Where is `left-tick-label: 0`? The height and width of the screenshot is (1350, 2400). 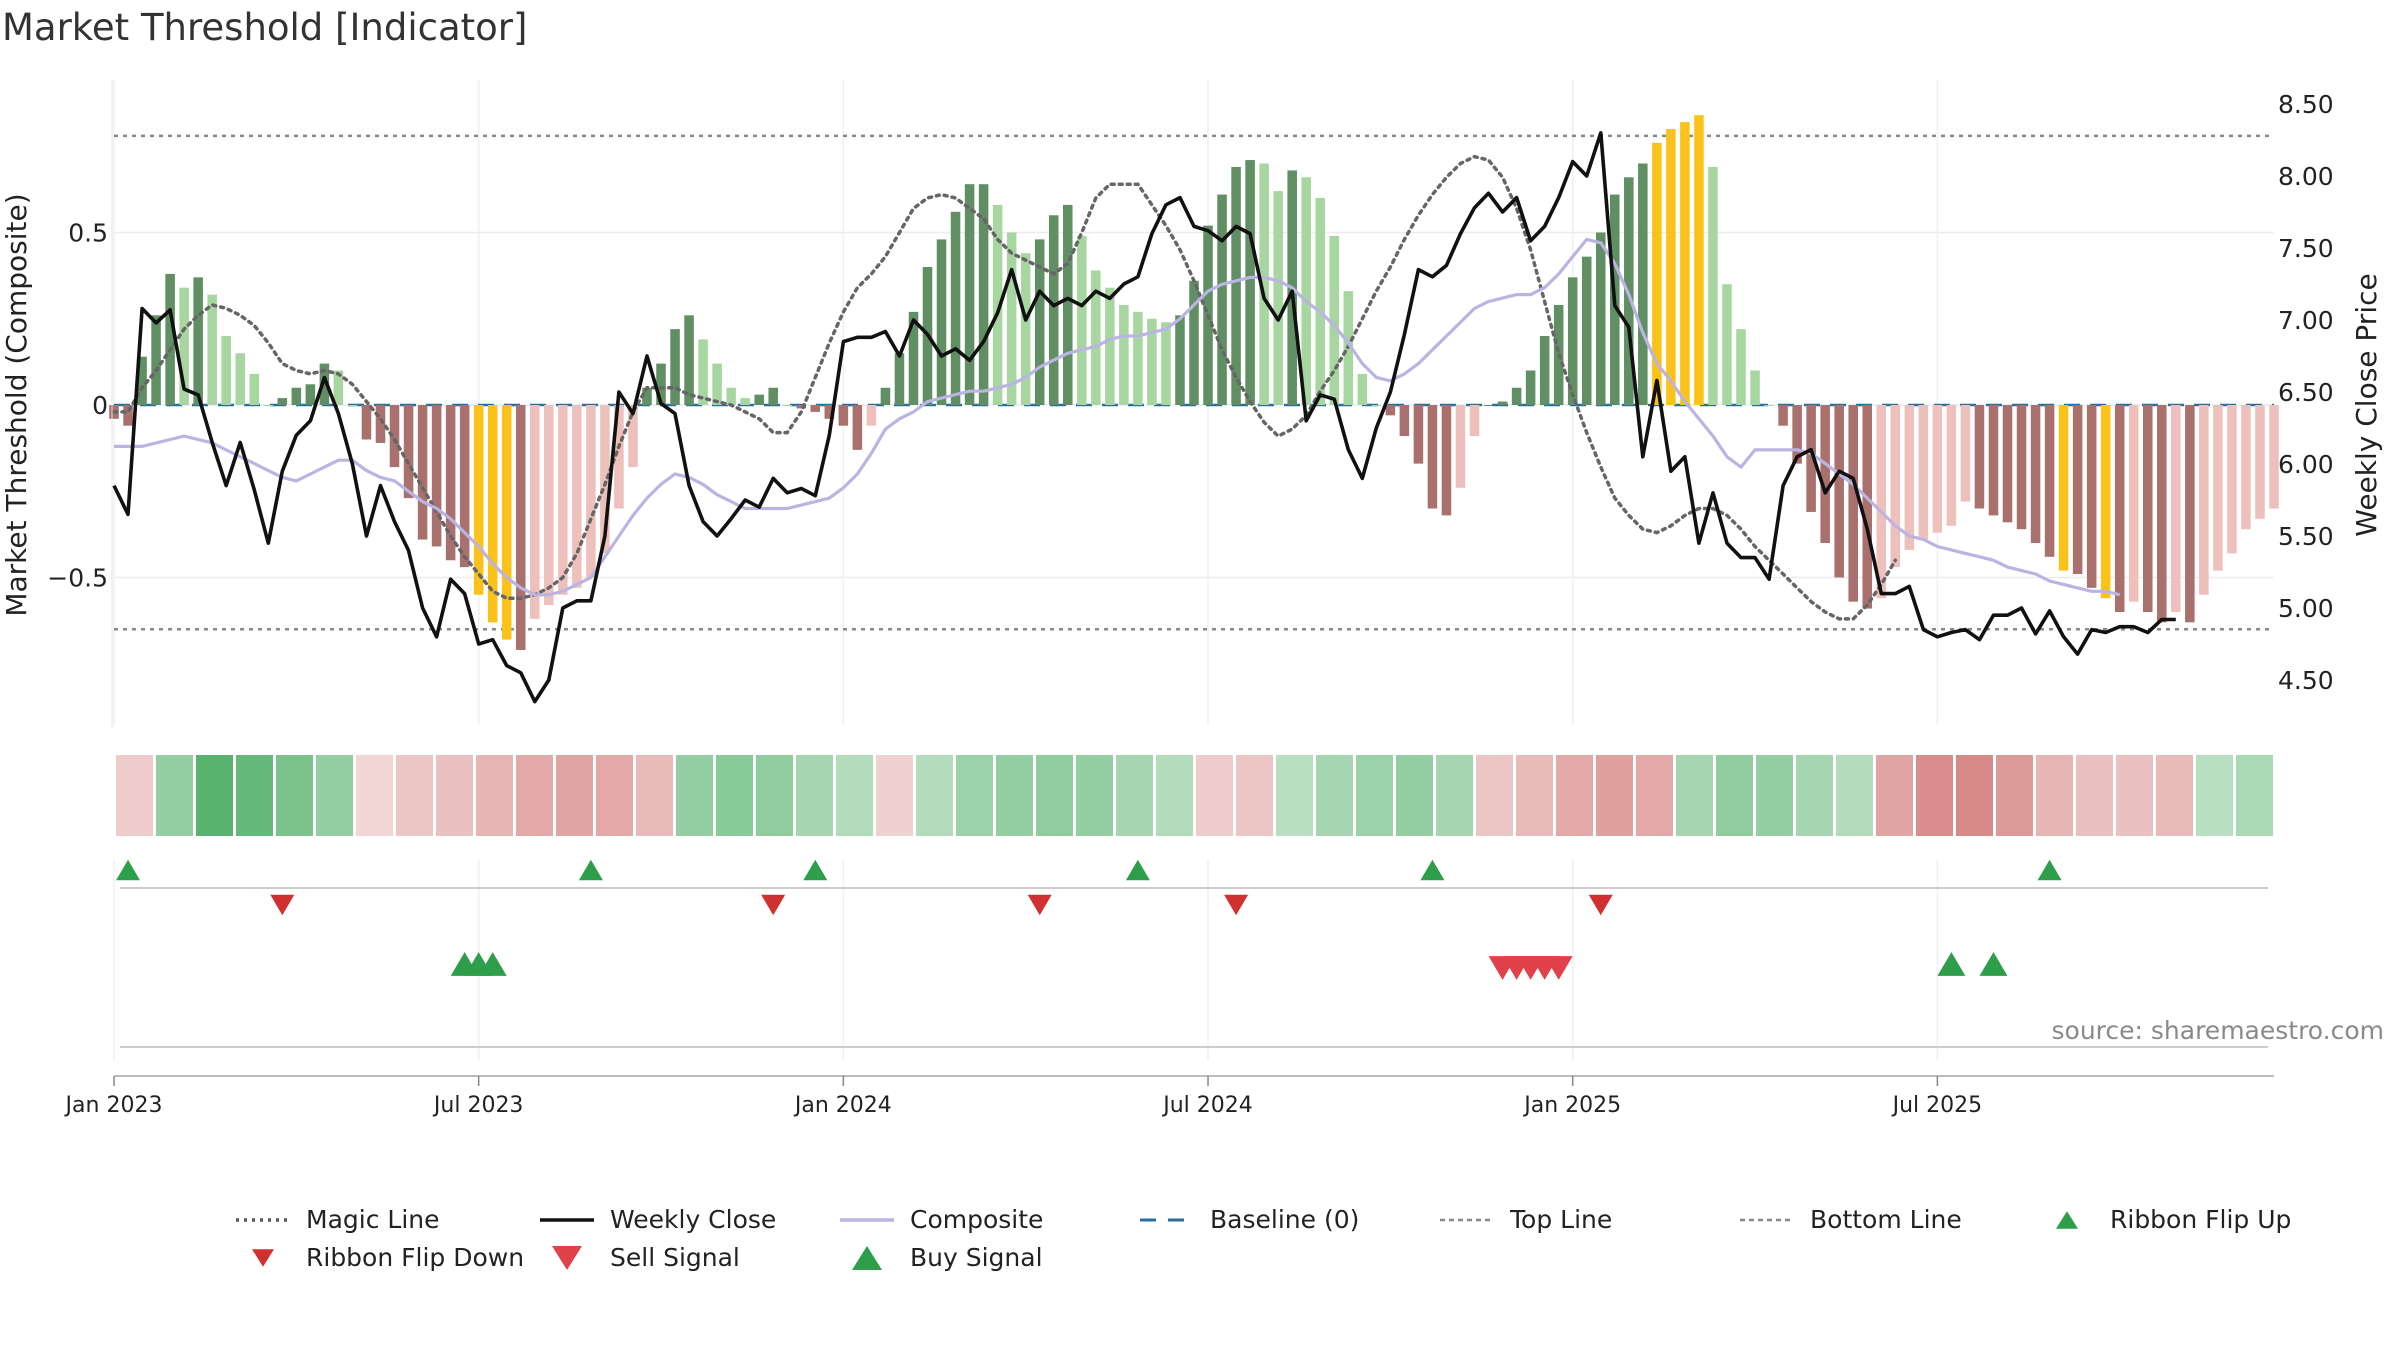 left-tick-label: 0 is located at coordinates (100, 405).